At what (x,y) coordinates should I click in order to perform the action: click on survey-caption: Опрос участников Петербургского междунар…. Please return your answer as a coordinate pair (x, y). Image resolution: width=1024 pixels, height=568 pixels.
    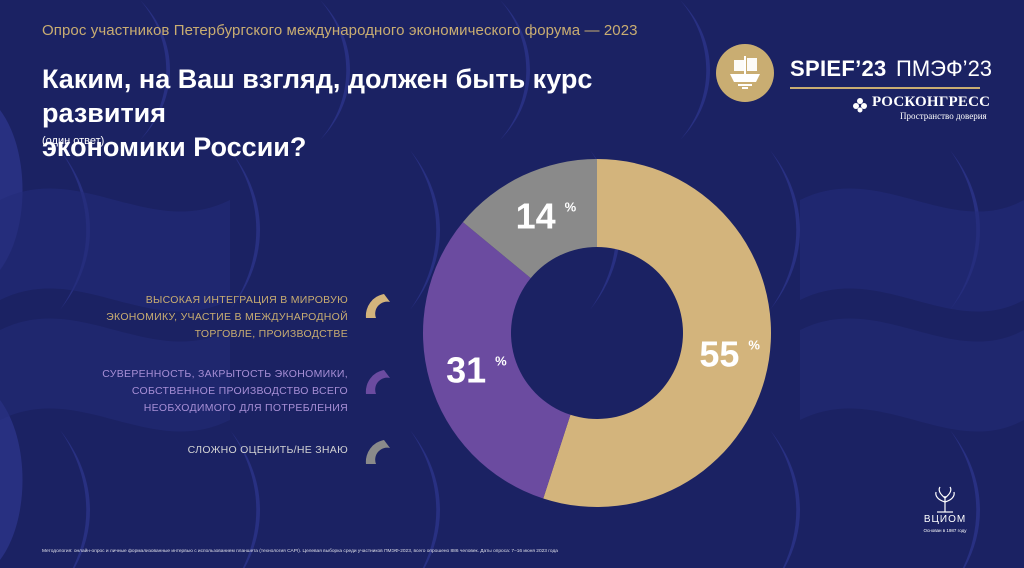
    Looking at the image, I should click on (340, 30).